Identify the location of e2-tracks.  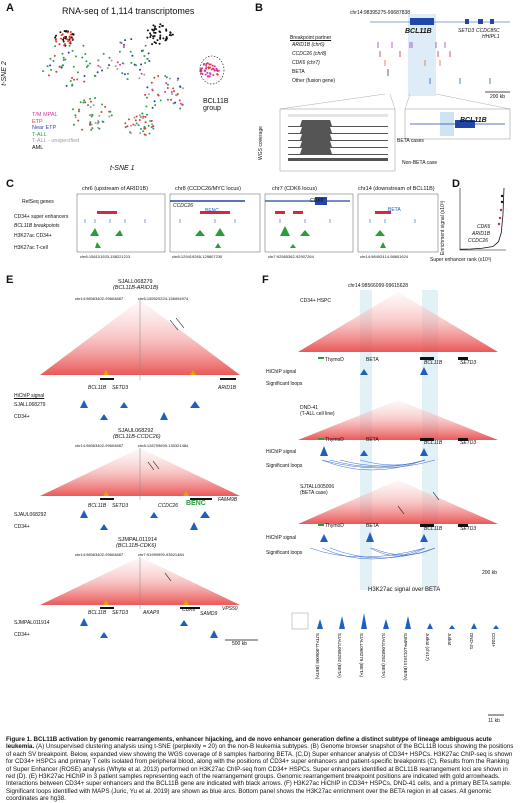
(160, 520).